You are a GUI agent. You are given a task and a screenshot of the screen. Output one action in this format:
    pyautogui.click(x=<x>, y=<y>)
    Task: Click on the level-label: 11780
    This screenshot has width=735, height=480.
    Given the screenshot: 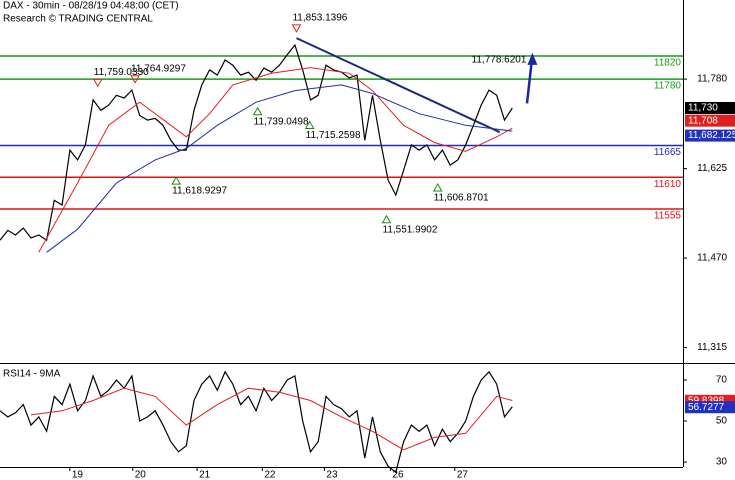 What is the action you would take?
    pyautogui.click(x=668, y=86)
    